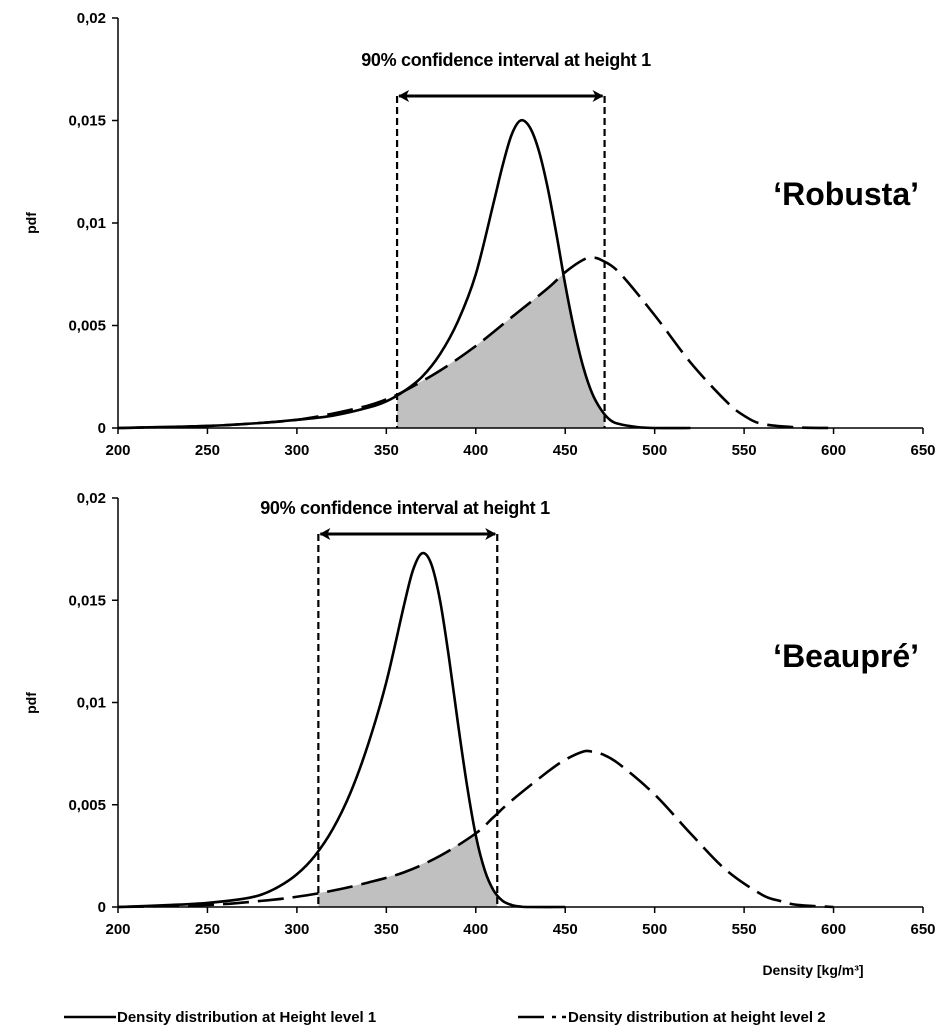  What do you see at coordinates (846, 194) in the screenshot?
I see `cultivar-label: ‘Robusta’` at bounding box center [846, 194].